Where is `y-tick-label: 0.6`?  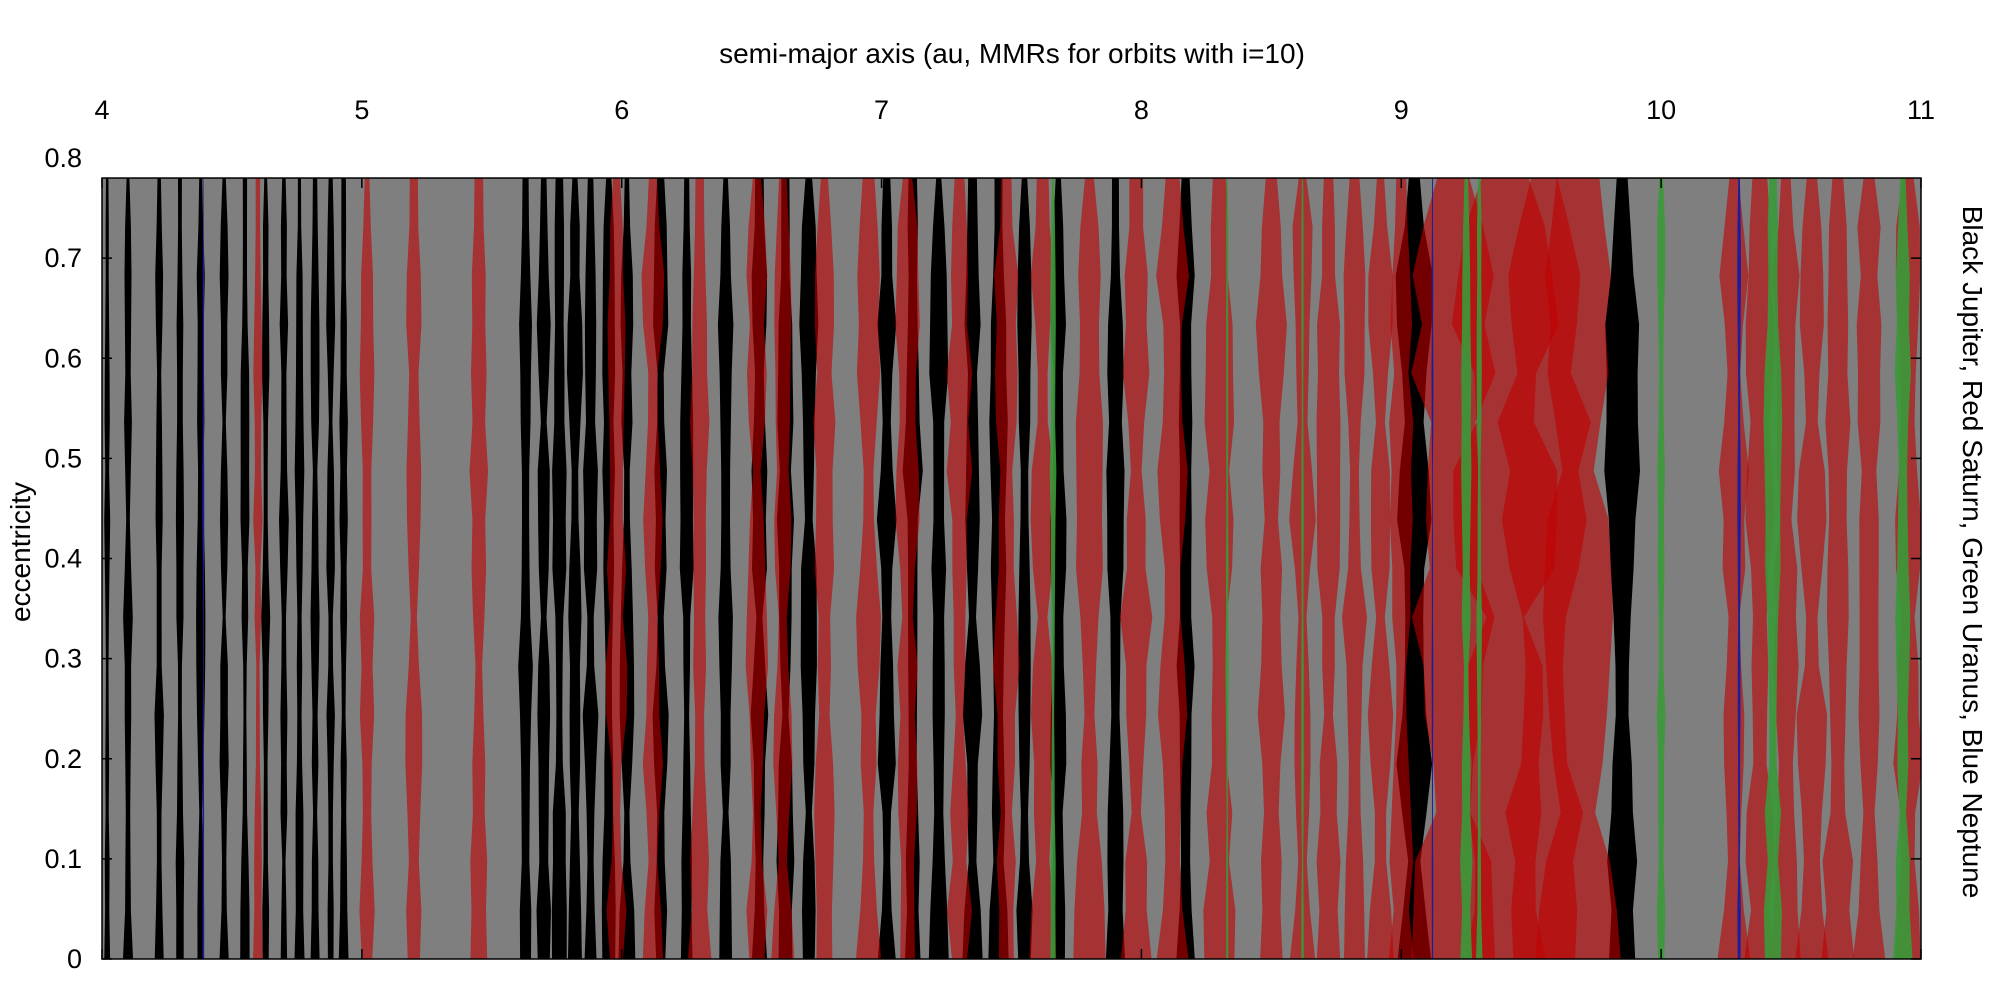
y-tick-label: 0.6 is located at coordinates (63, 358).